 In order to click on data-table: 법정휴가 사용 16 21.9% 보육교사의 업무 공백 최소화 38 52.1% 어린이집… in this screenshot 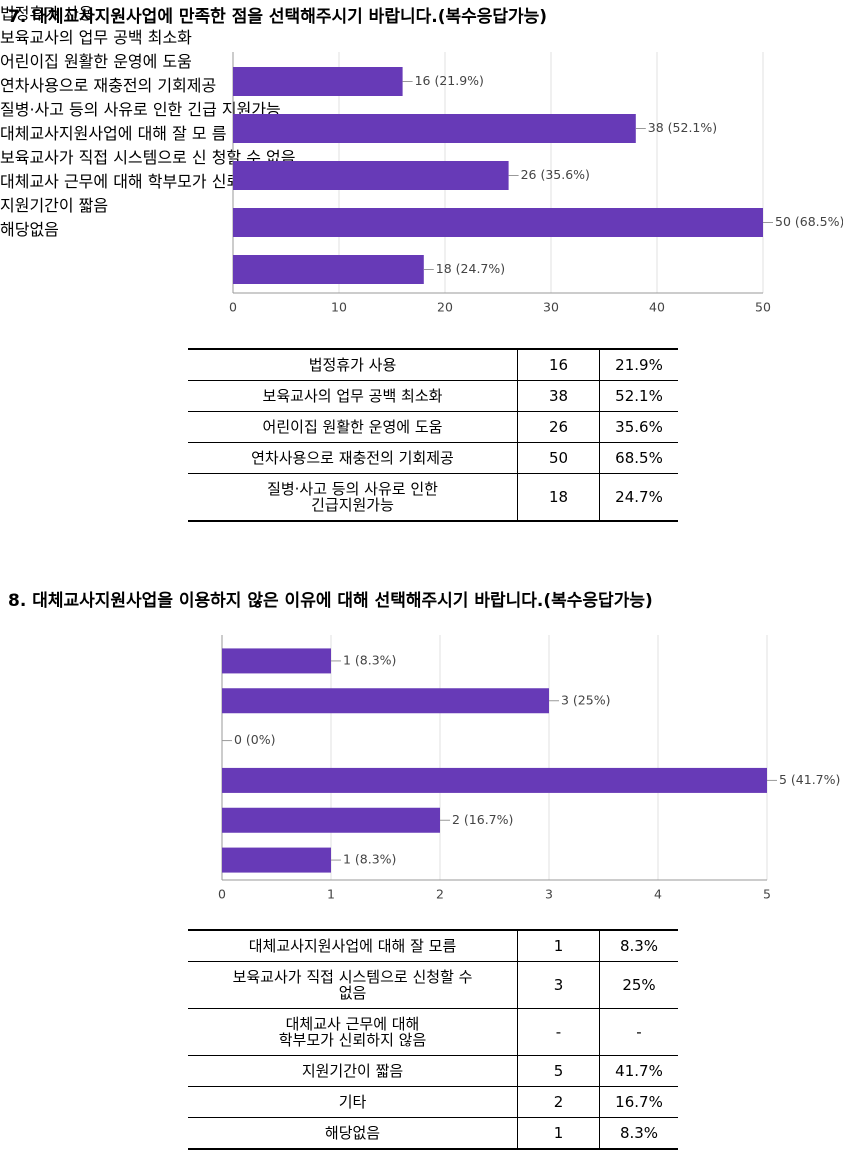, I will do `click(433, 435)`.